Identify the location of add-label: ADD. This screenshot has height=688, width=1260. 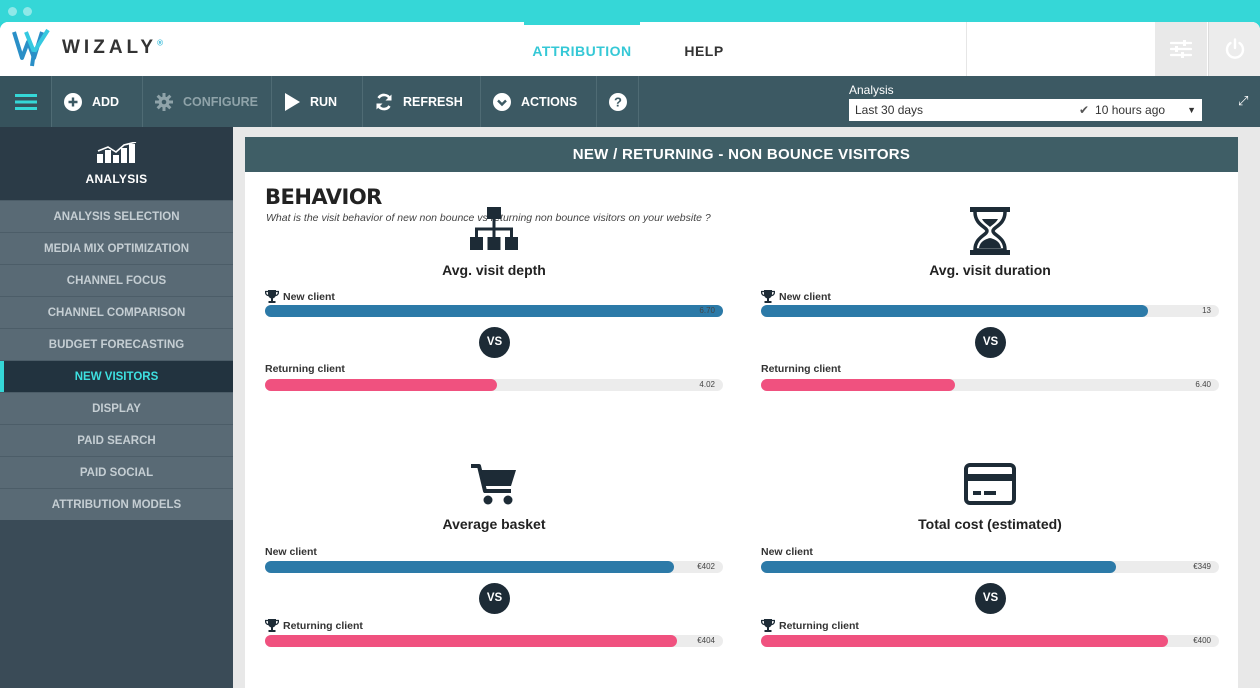
(106, 101).